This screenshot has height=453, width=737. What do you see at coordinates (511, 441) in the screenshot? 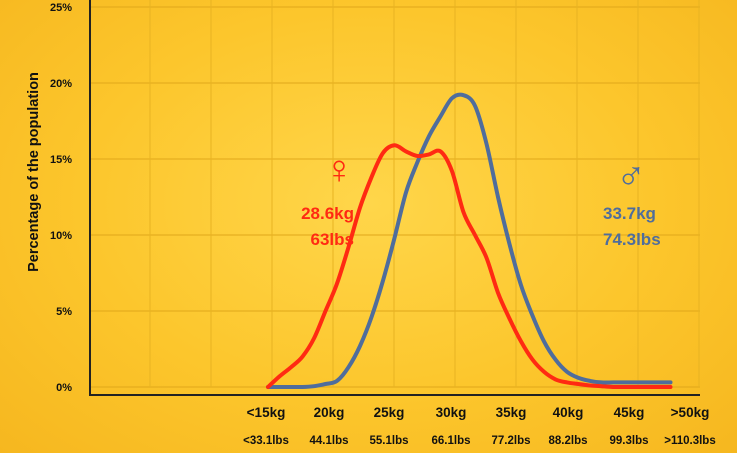
I see `x-tick-label-lbs: 77.2lbs` at bounding box center [511, 441].